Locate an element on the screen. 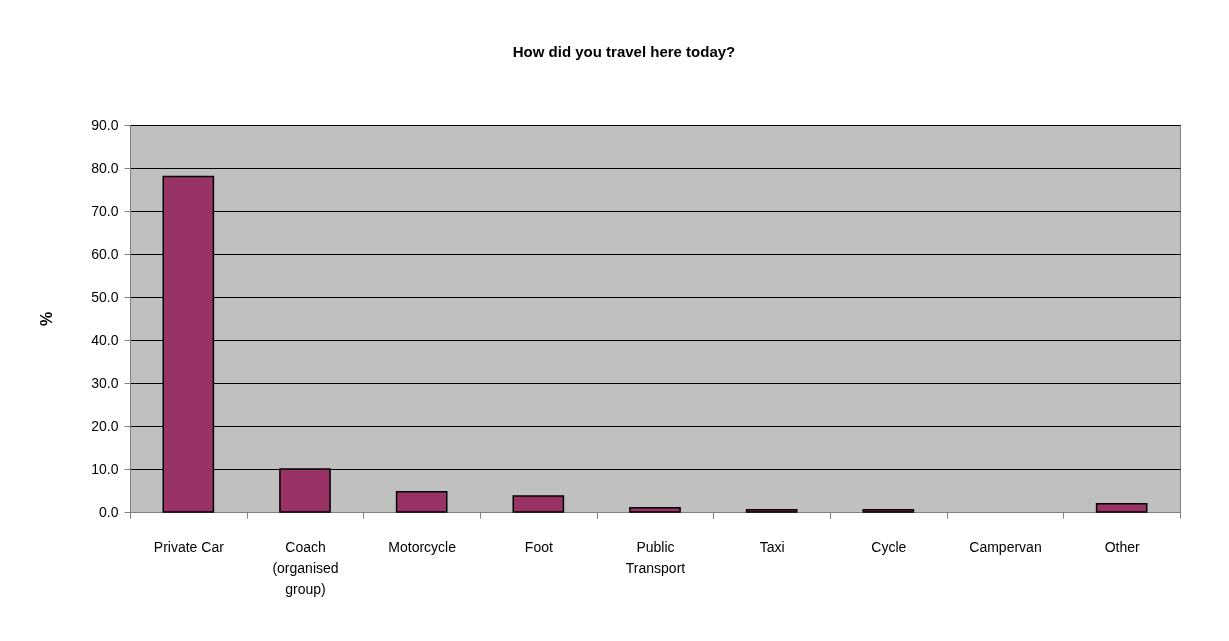  x-tick-label: Cycle is located at coordinates (889, 546).